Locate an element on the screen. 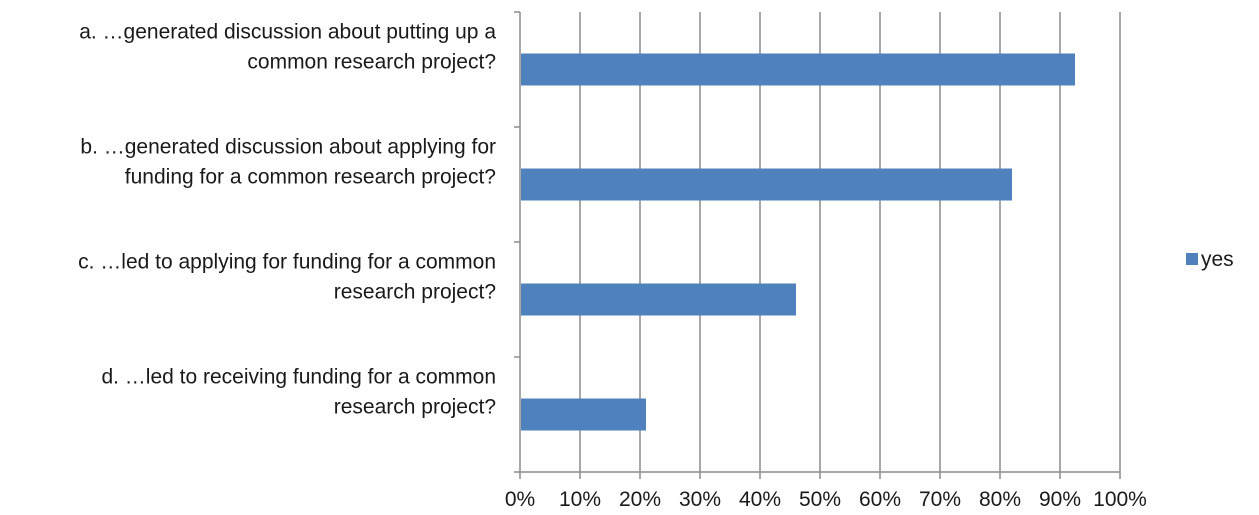 This screenshot has width=1259, height=515. x-tick-label: 70% is located at coordinates (940, 499).